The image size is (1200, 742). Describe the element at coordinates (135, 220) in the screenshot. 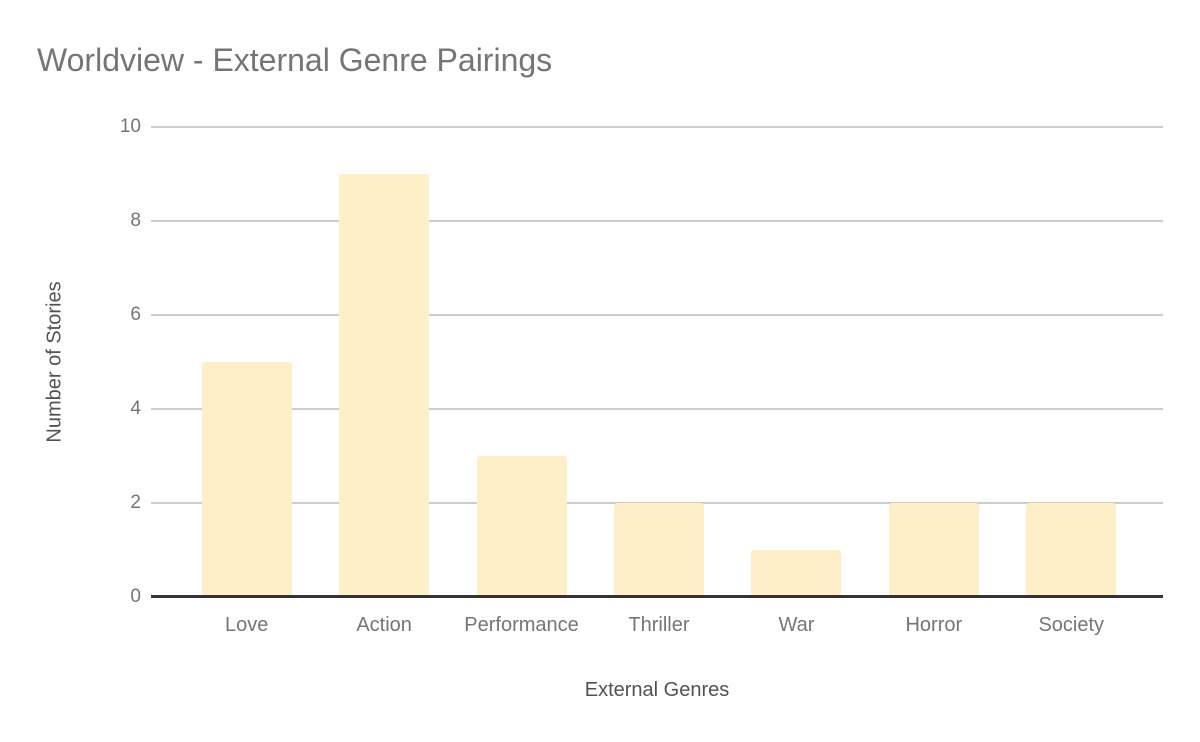

I see `y-tick-label-8: 8` at that location.